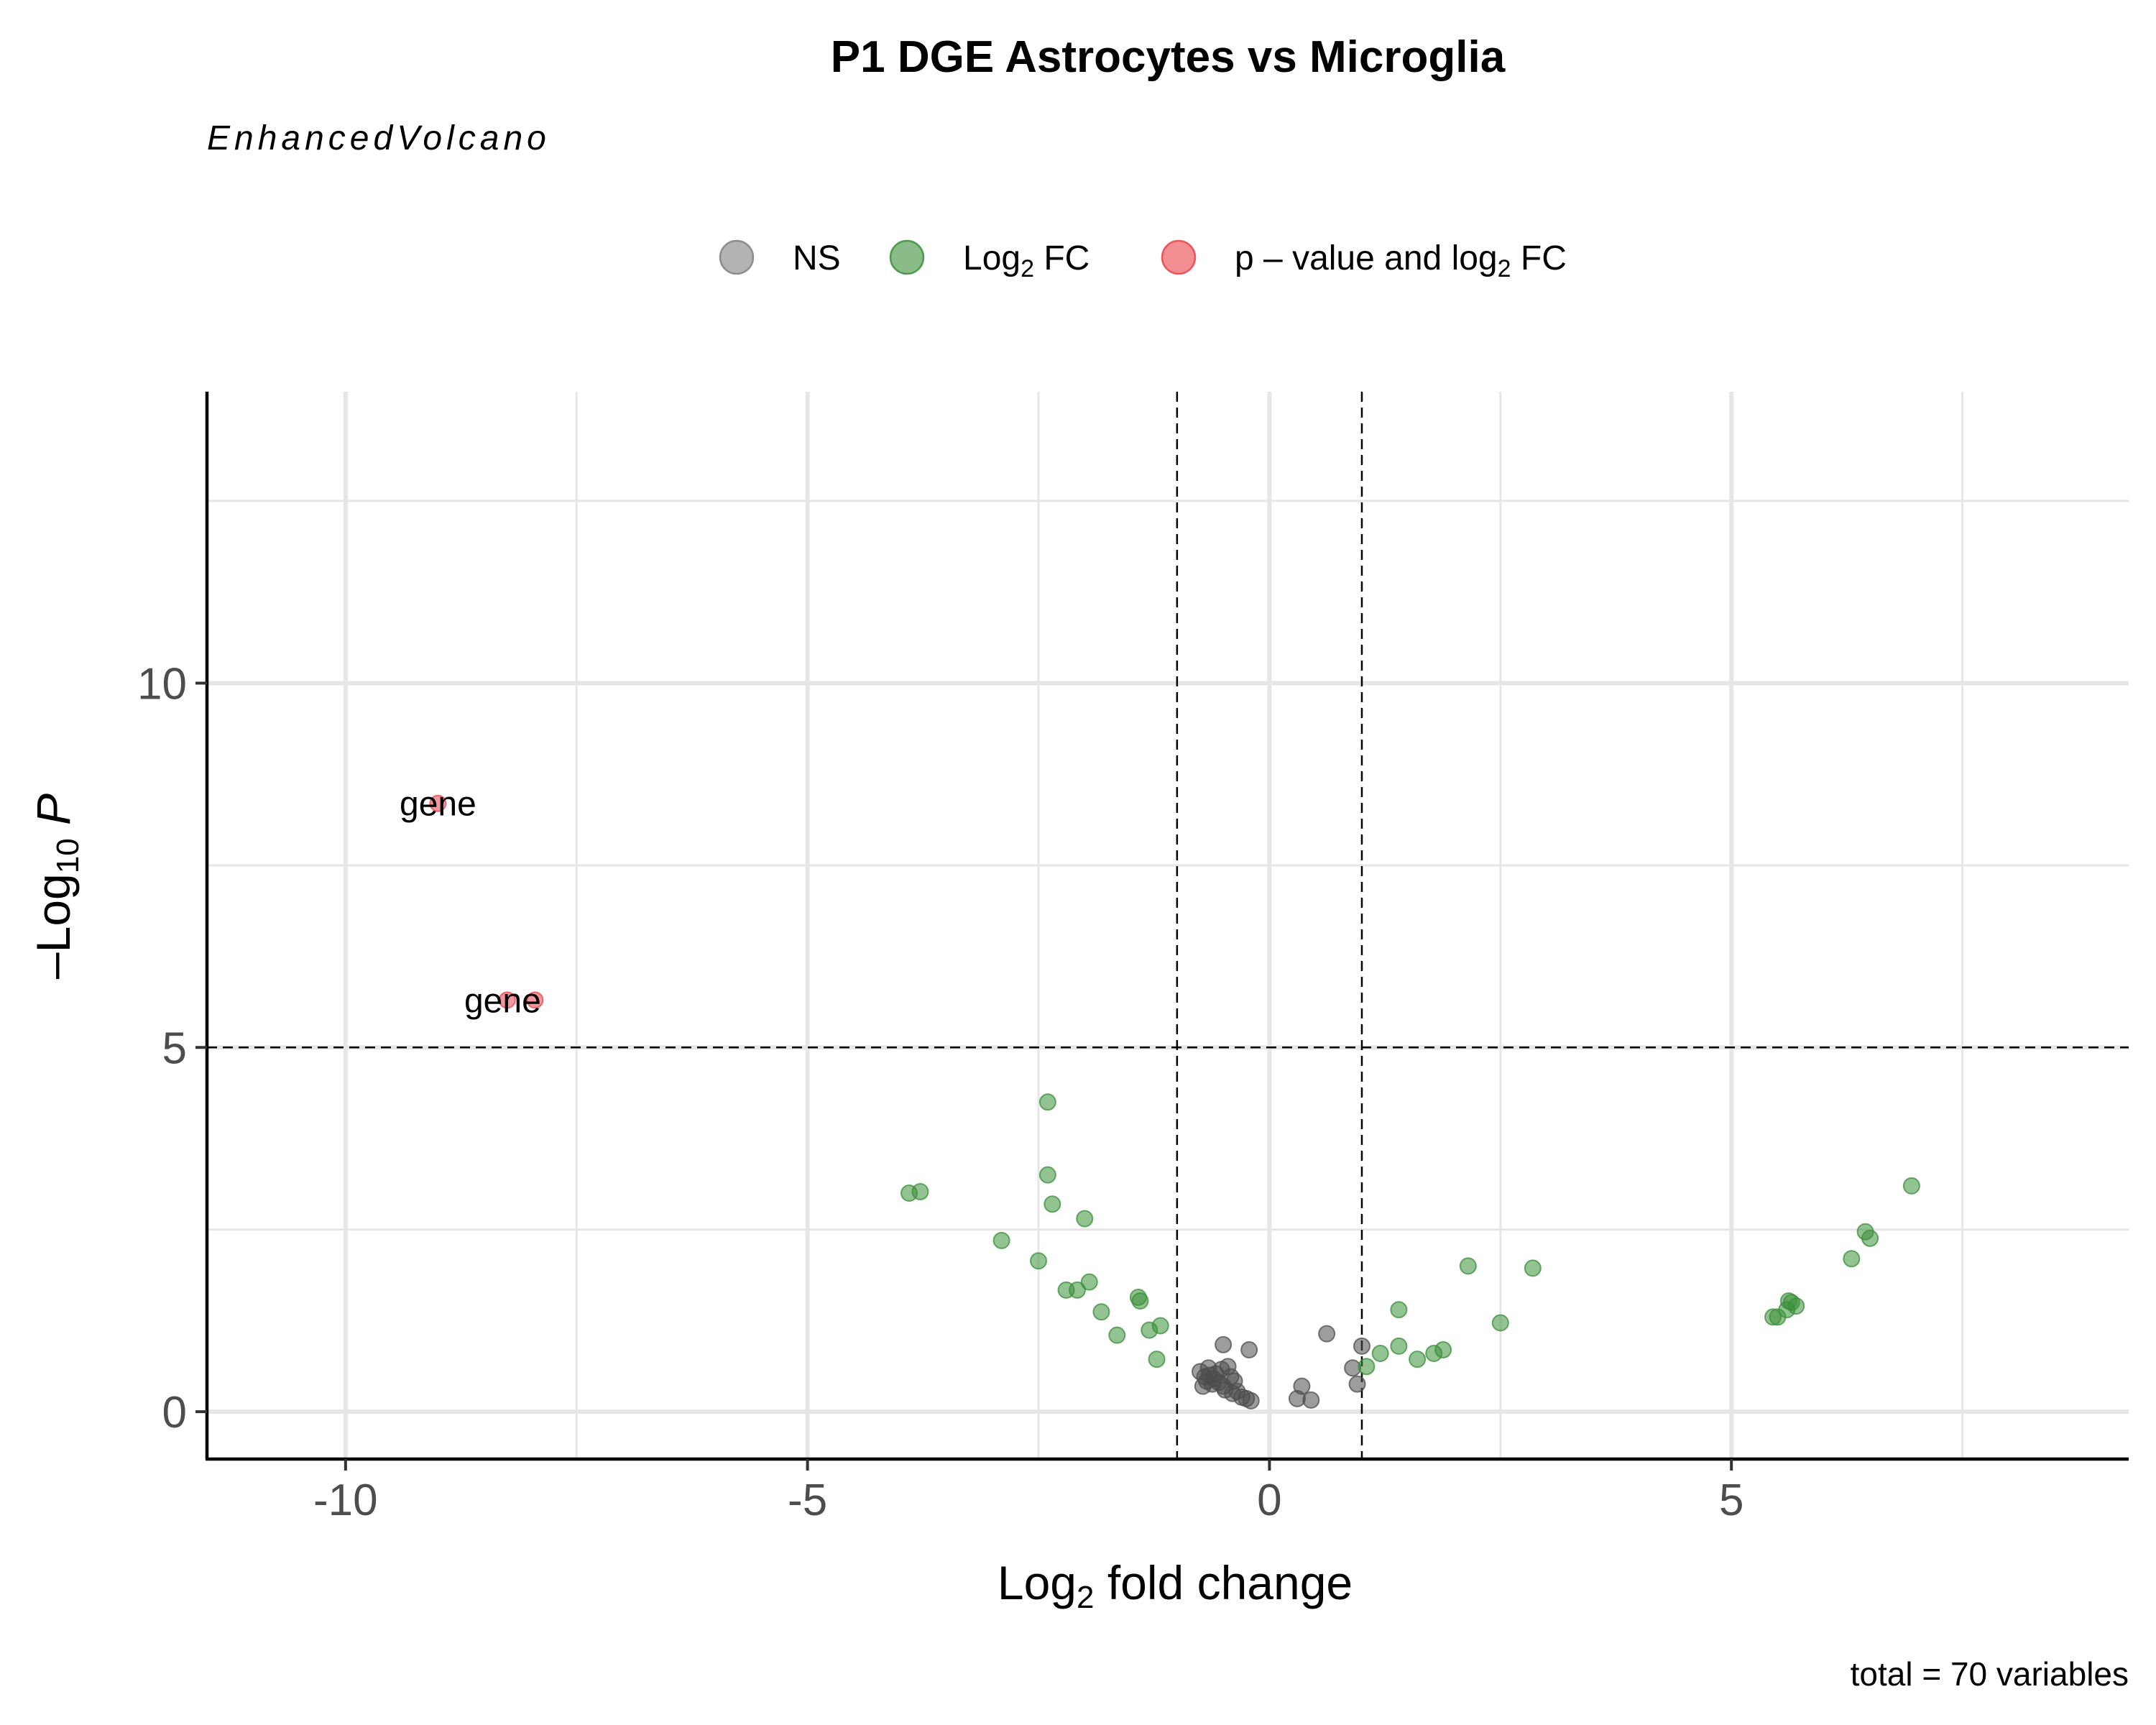 The image size is (2156, 1725). Describe the element at coordinates (379, 138) in the screenshot. I see `chart-subtitle: EnhancedVolcano` at that location.